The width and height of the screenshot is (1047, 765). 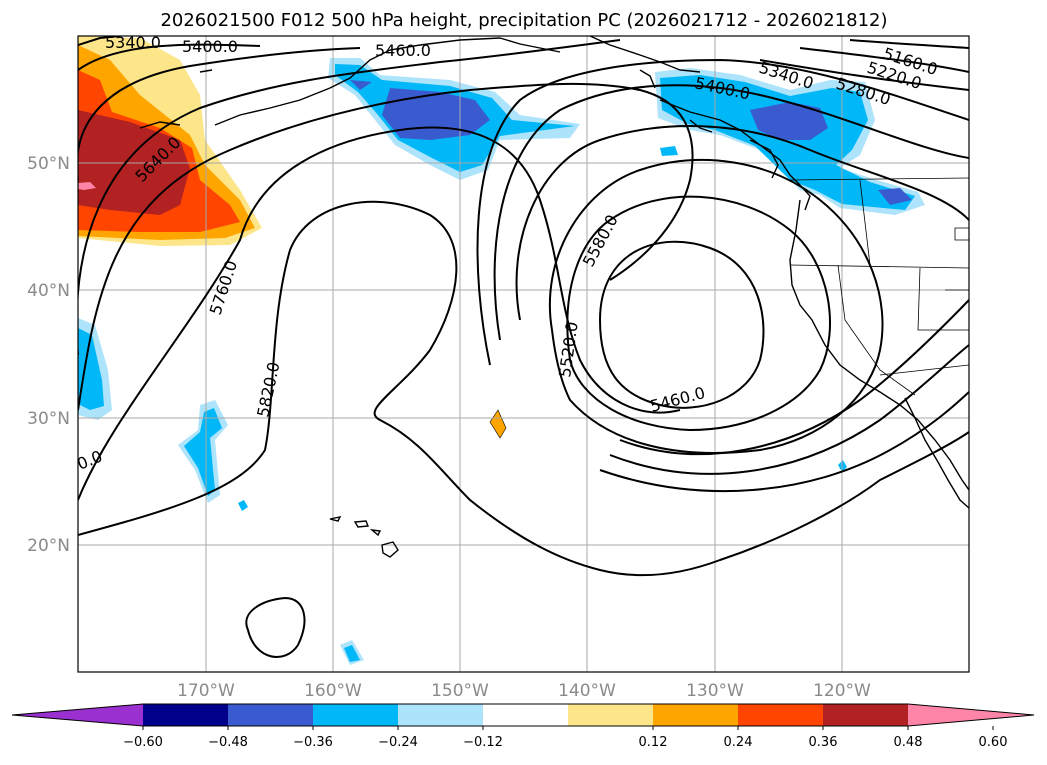 I want to click on longitude-label: 160°W, so click(x=333, y=691).